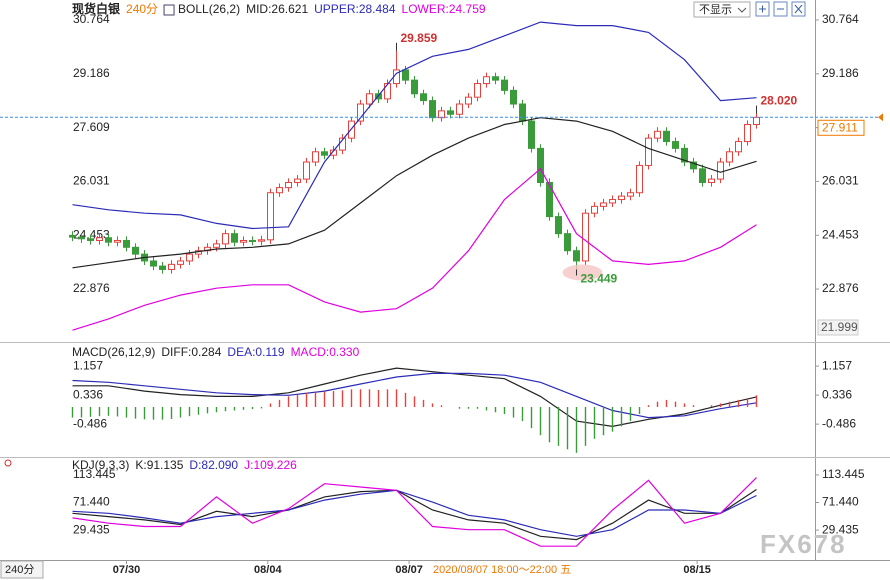 The image size is (890, 580). Describe the element at coordinates (840, 181) in the screenshot. I see `y-tick-label: 26.031` at that location.